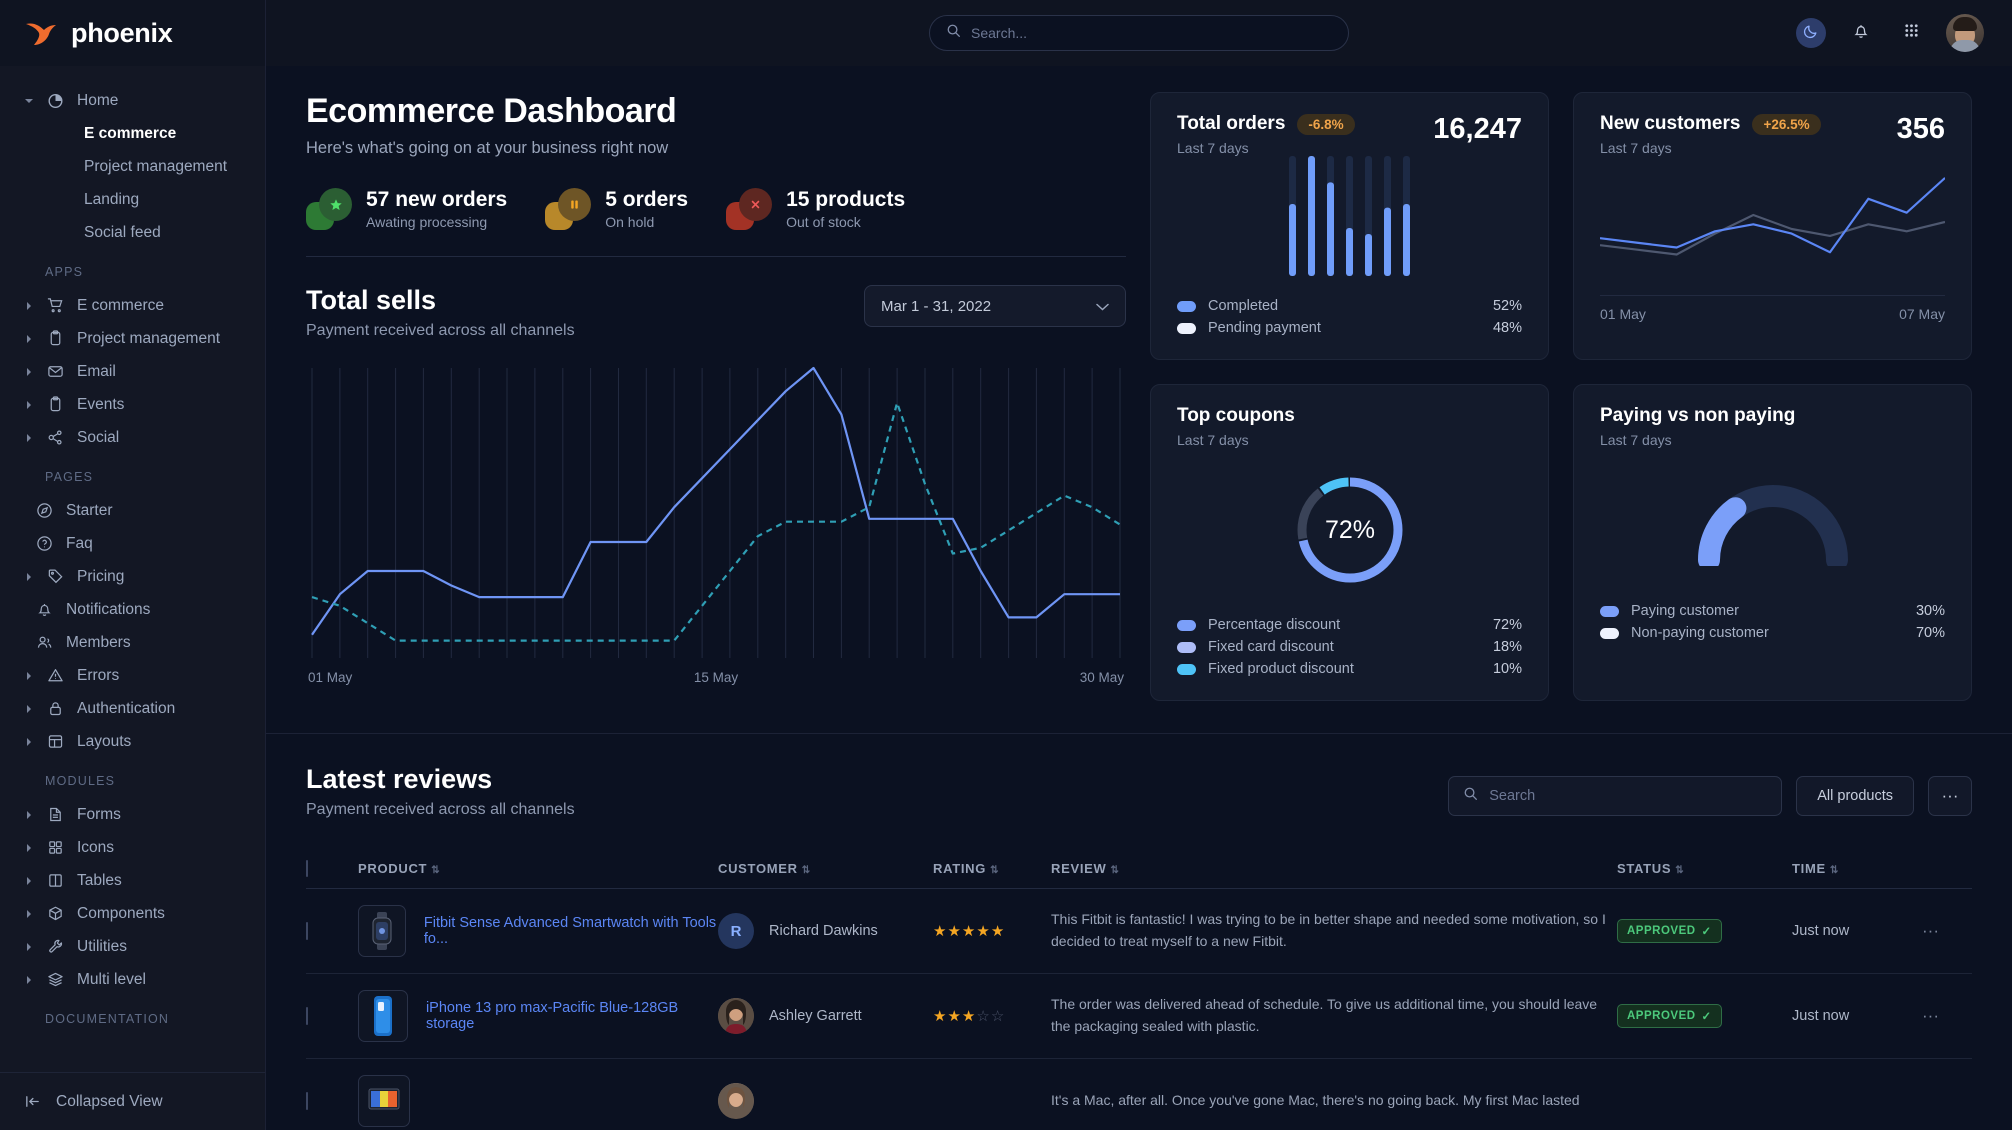 The image size is (2012, 1130). Describe the element at coordinates (1349, 530) in the screenshot. I see `coupons-donut-wrap: 72%` at that location.